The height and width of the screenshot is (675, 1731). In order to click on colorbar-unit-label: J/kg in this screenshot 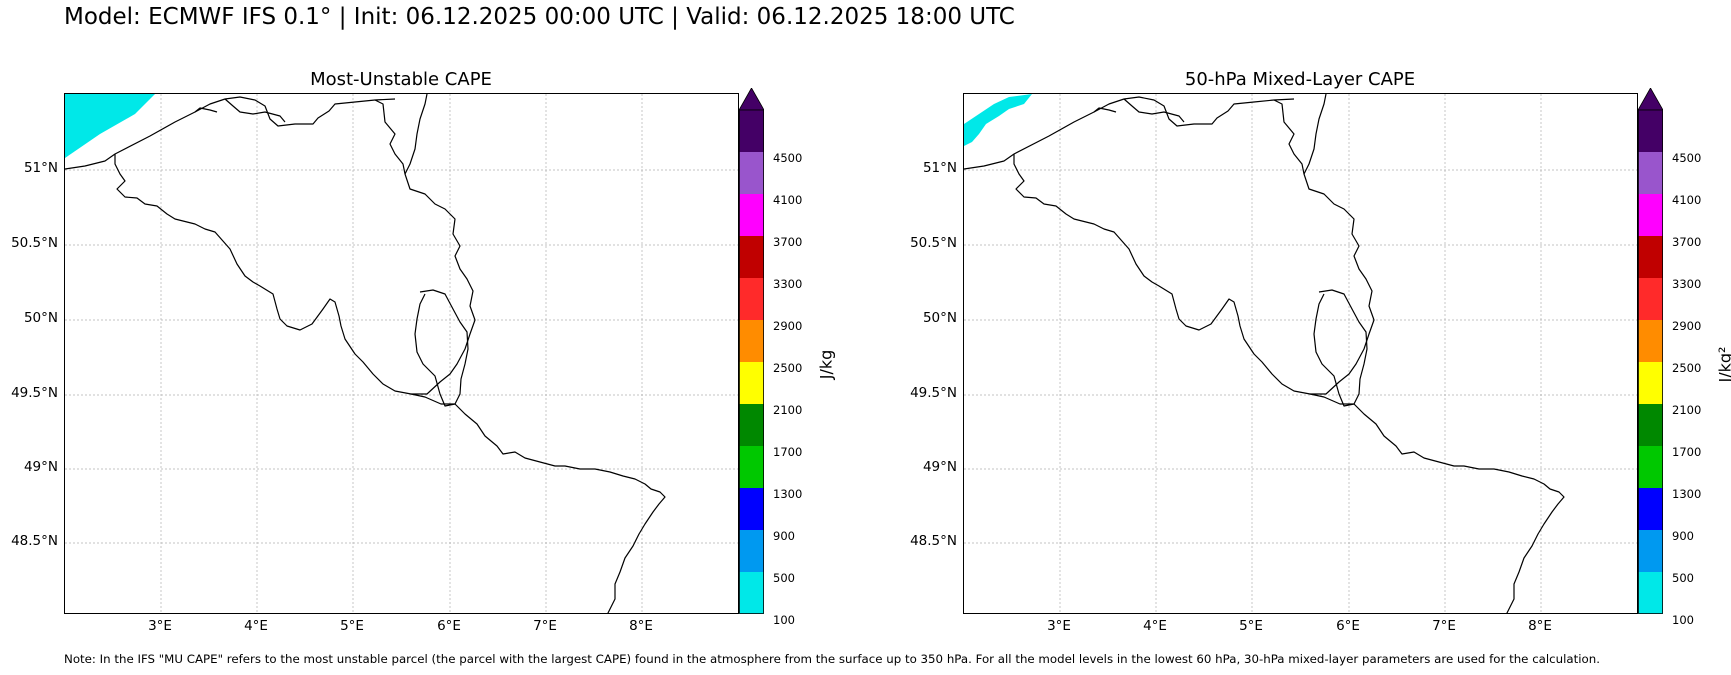, I will do `click(826, 364)`.